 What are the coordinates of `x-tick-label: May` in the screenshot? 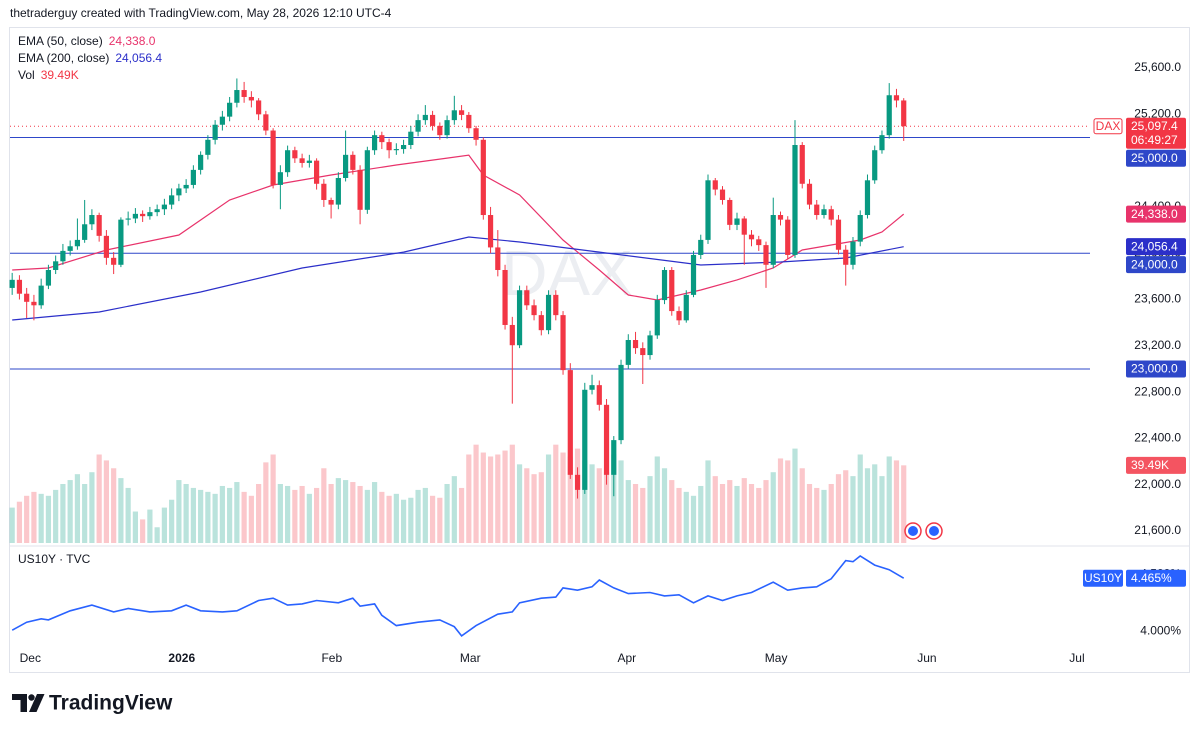 It's located at (776, 658).